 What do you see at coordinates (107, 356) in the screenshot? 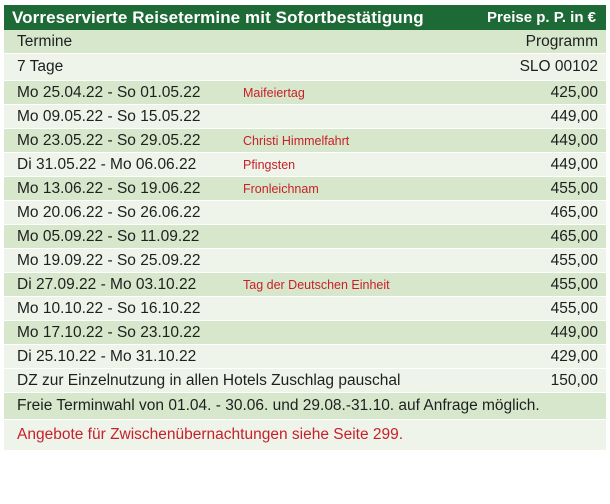
I see `travel-dates: Di 25.10.22 - Mo 31.10.22` at bounding box center [107, 356].